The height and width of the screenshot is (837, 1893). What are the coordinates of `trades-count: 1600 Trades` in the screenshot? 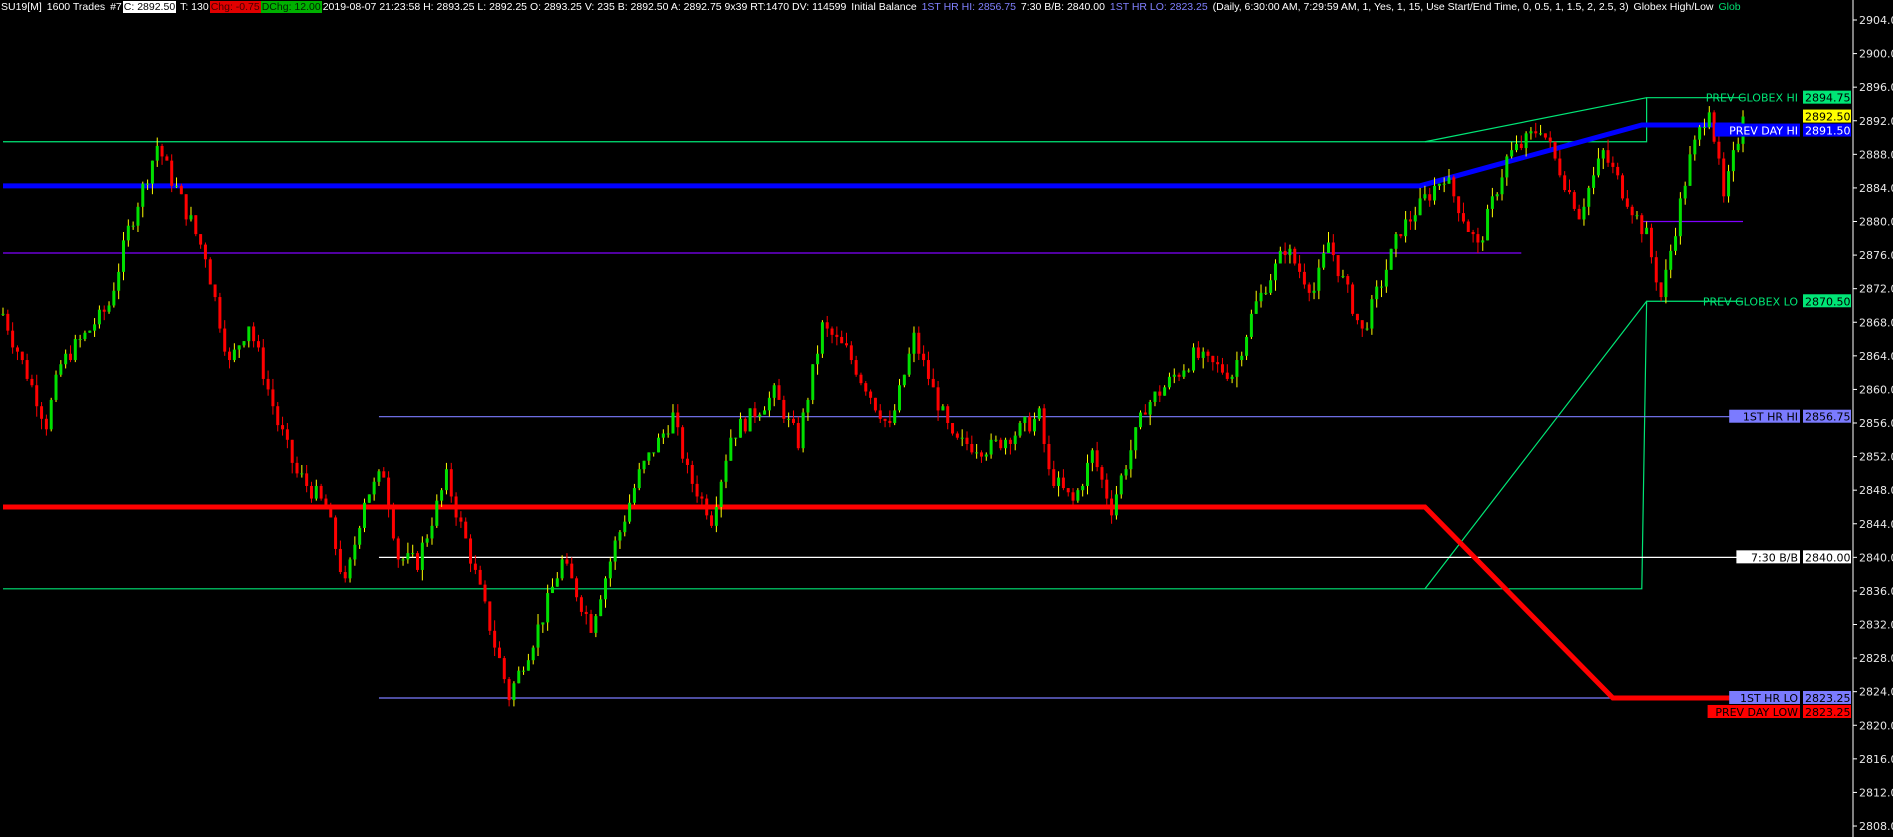 It's located at (76, 7).